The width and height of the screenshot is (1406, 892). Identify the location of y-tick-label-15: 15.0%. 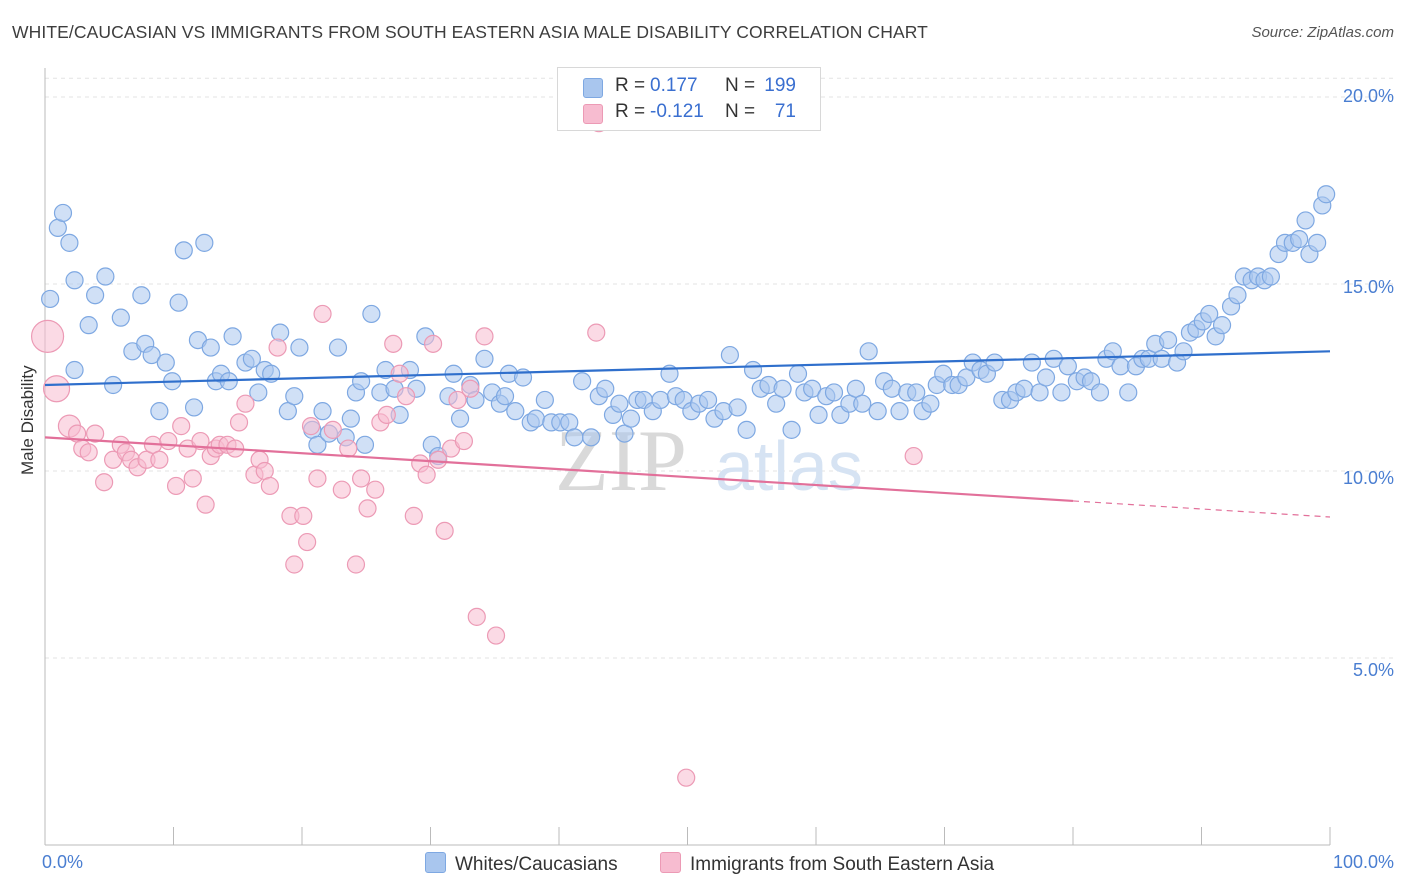
(1368, 287).